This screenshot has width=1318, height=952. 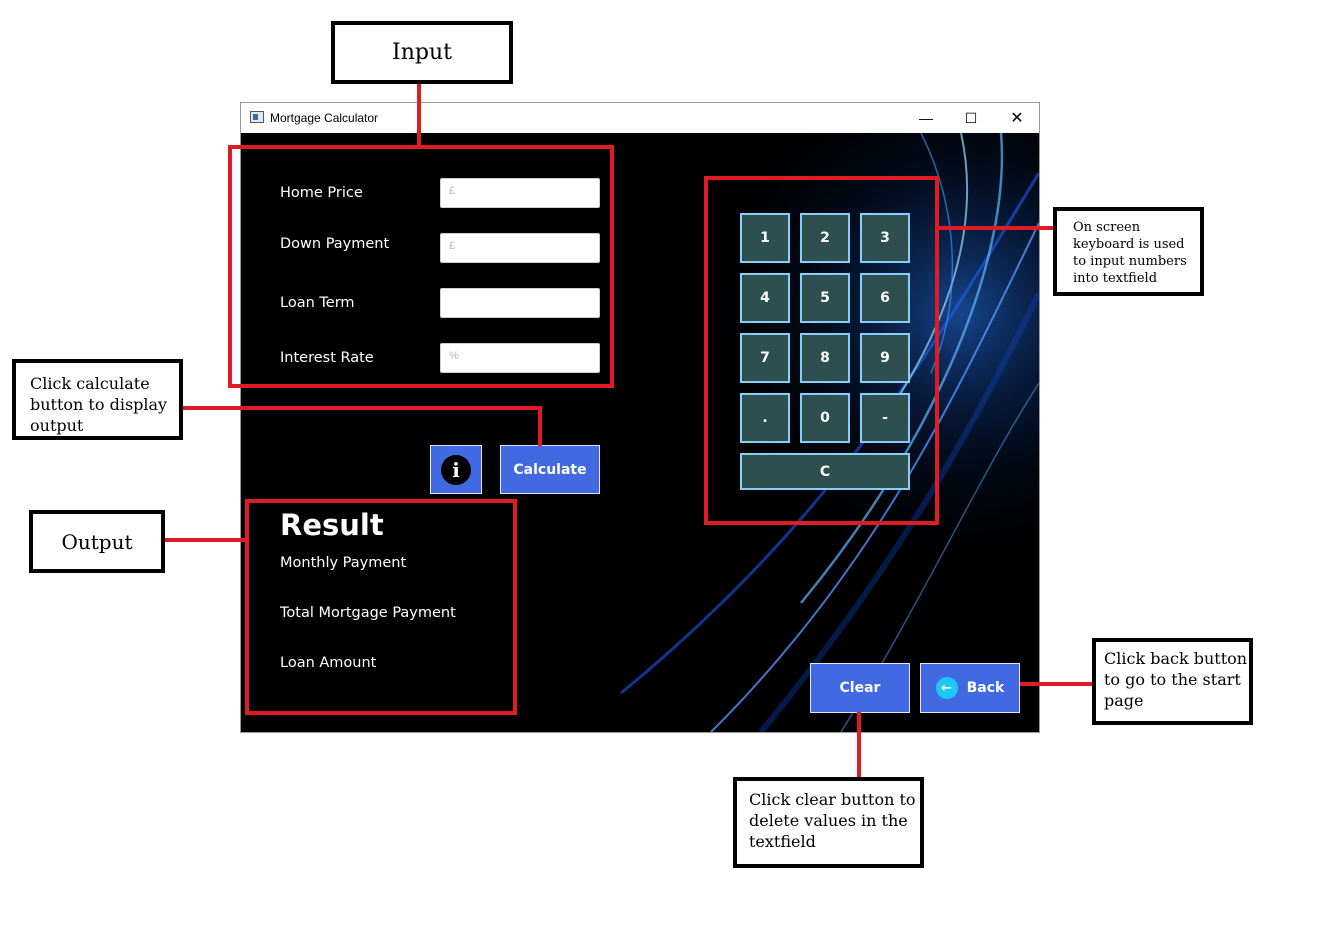 What do you see at coordinates (860, 688) in the screenshot?
I see `clear-button: Clear` at bounding box center [860, 688].